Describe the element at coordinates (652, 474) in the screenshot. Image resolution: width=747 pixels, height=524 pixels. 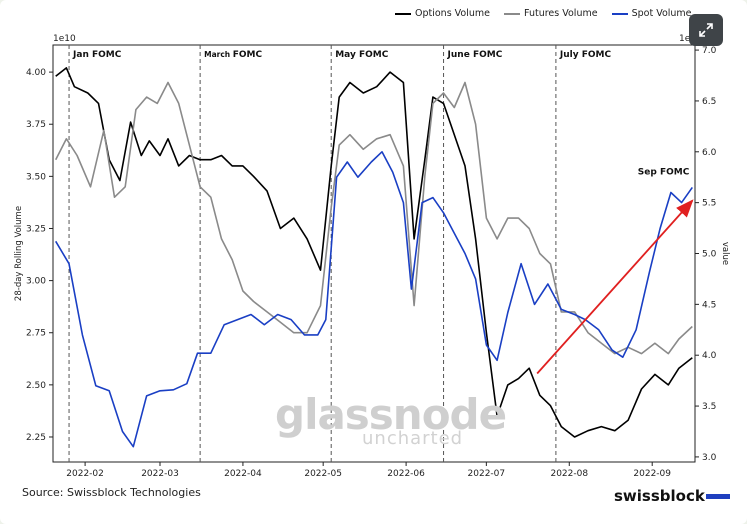
I see `x-tick-label: 2022-09` at that location.